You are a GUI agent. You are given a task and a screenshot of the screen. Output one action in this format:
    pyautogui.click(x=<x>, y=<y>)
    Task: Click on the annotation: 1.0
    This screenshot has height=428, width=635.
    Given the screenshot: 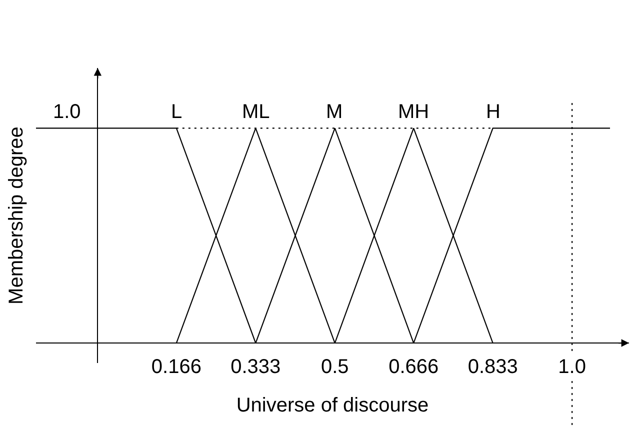 What is the action you would take?
    pyautogui.click(x=67, y=112)
    